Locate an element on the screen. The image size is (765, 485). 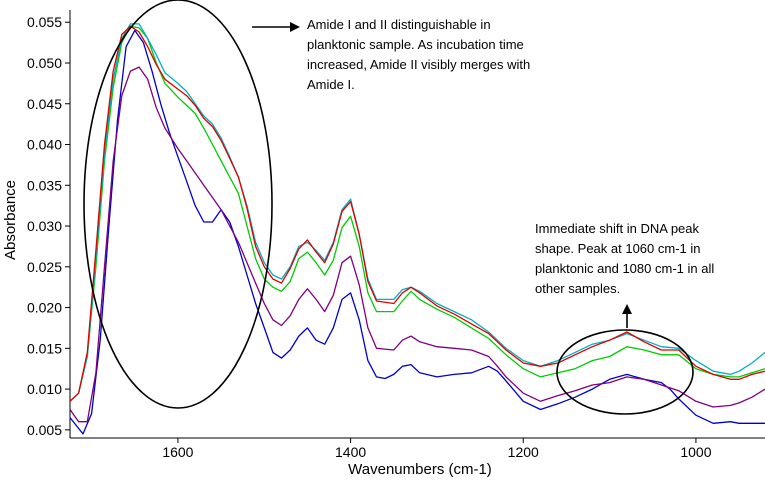
x-axis-title: Wavenumbers (cm-1) is located at coordinates (420, 469).